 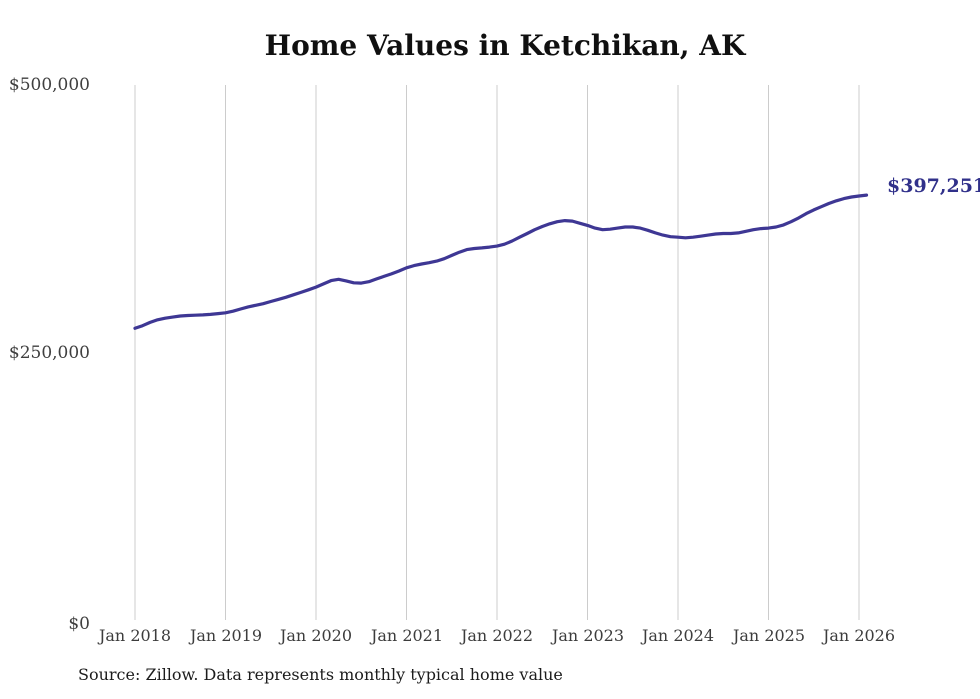 What do you see at coordinates (505, 45) in the screenshot?
I see `chart-title: Home Values in Ketchikan, AK` at bounding box center [505, 45].